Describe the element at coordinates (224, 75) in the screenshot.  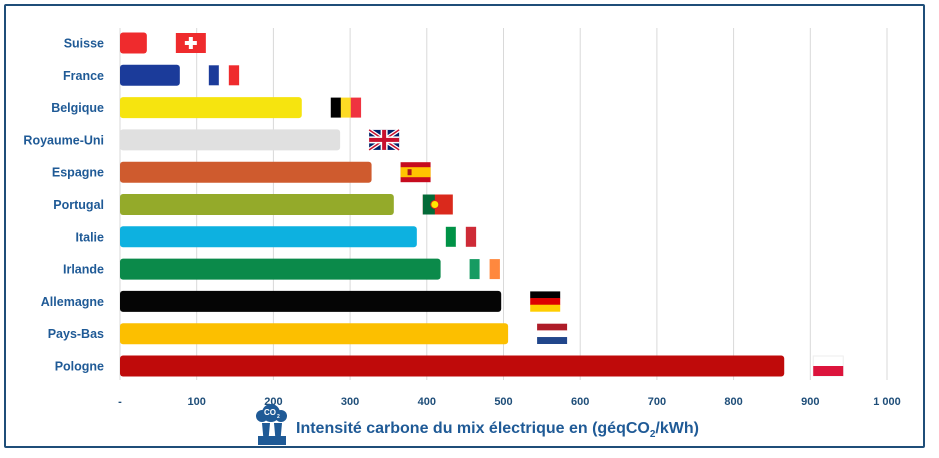
I see `flag-fr-icon` at that location.